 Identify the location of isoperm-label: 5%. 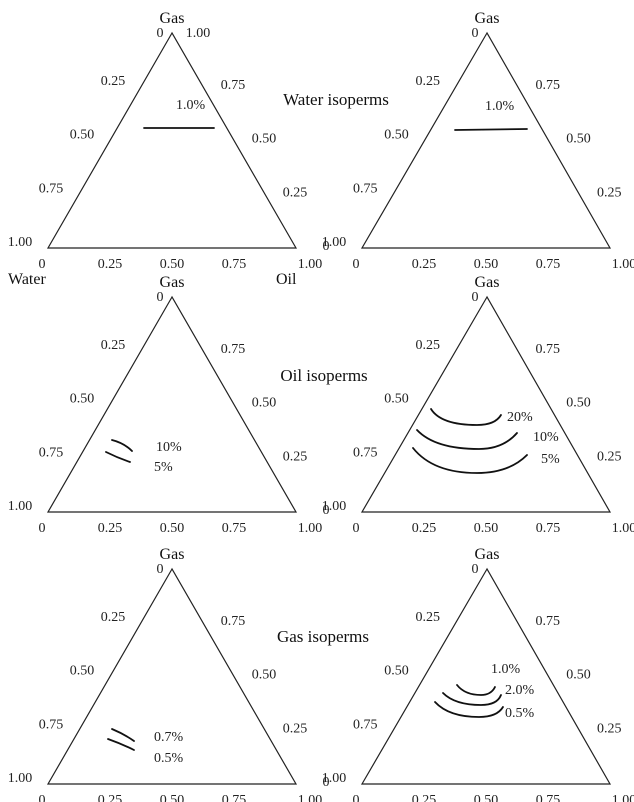
(163, 467).